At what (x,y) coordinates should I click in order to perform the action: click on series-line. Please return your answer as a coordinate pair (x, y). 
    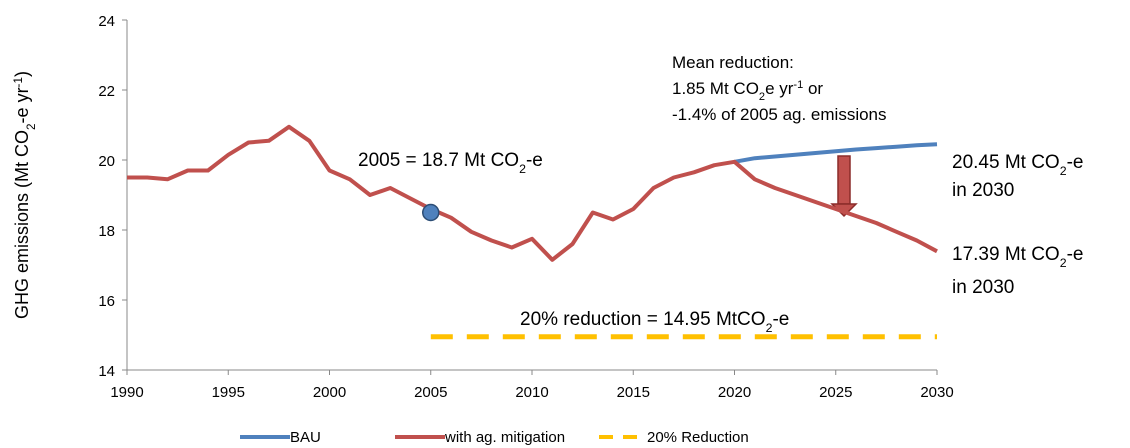
    Looking at the image, I should click on (836, 153).